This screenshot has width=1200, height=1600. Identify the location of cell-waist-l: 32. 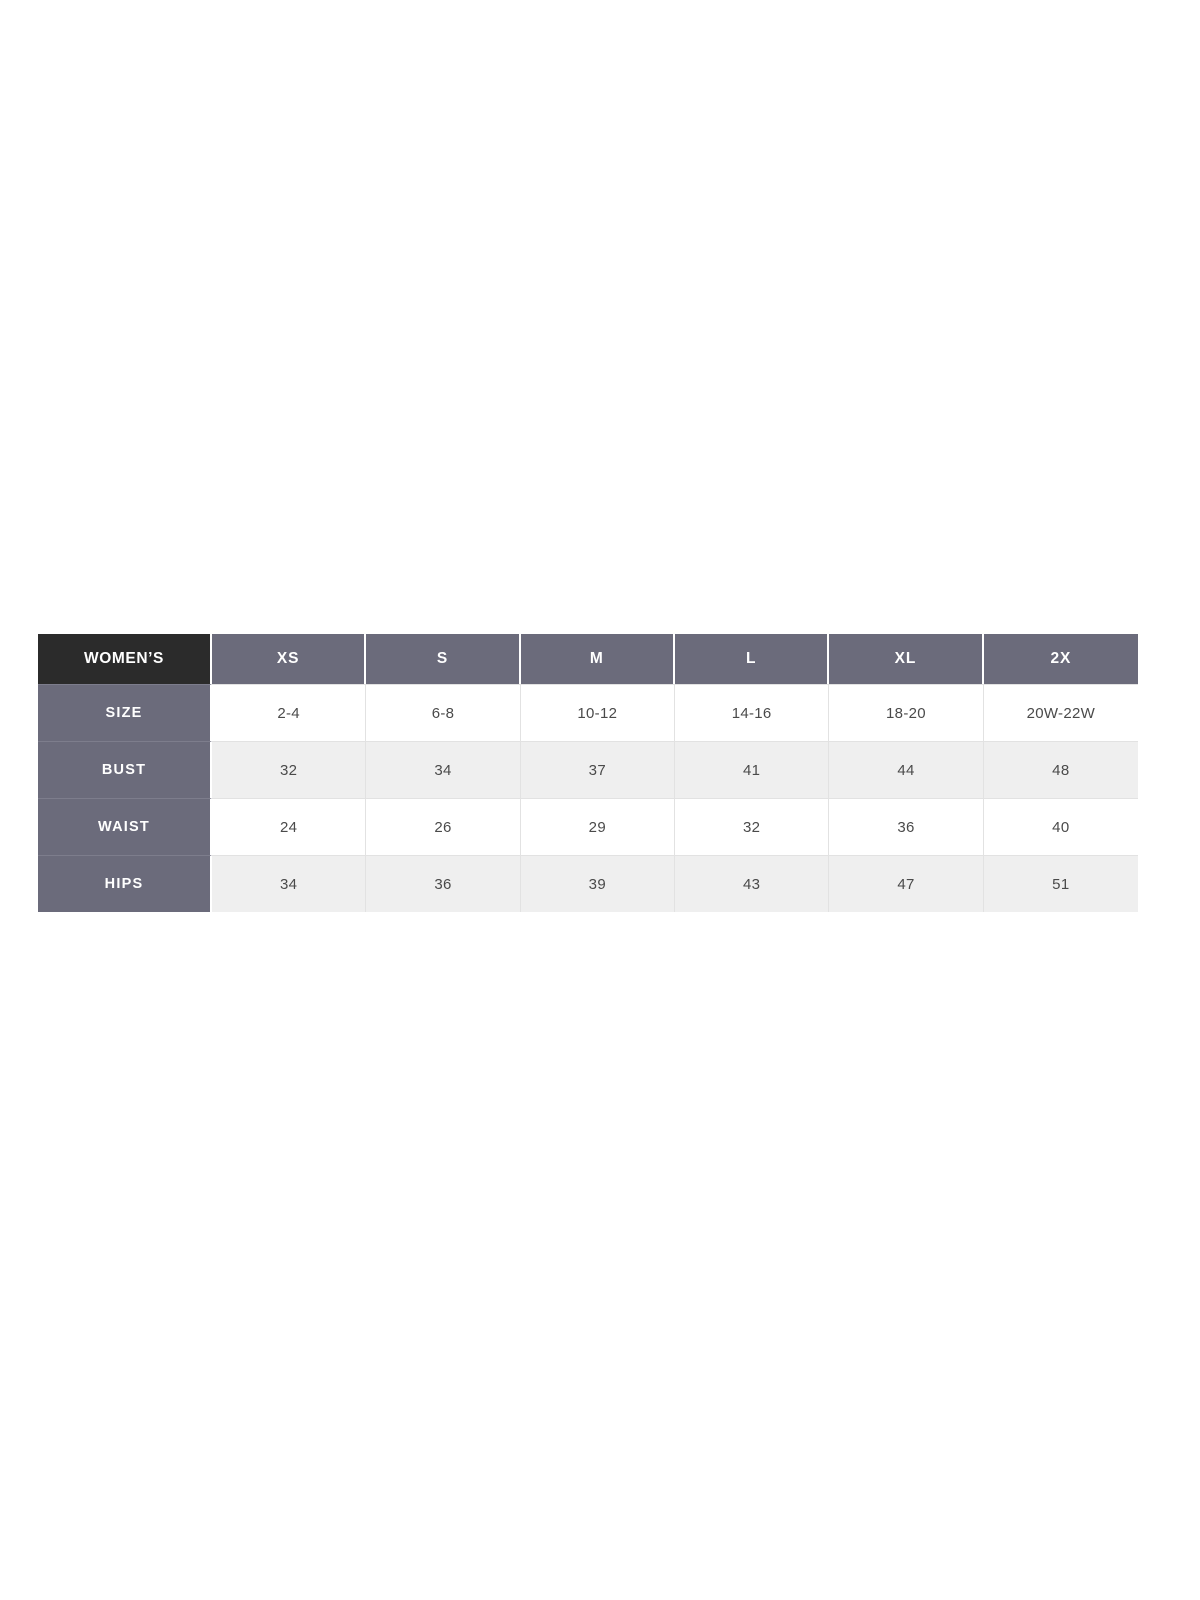
(752, 826).